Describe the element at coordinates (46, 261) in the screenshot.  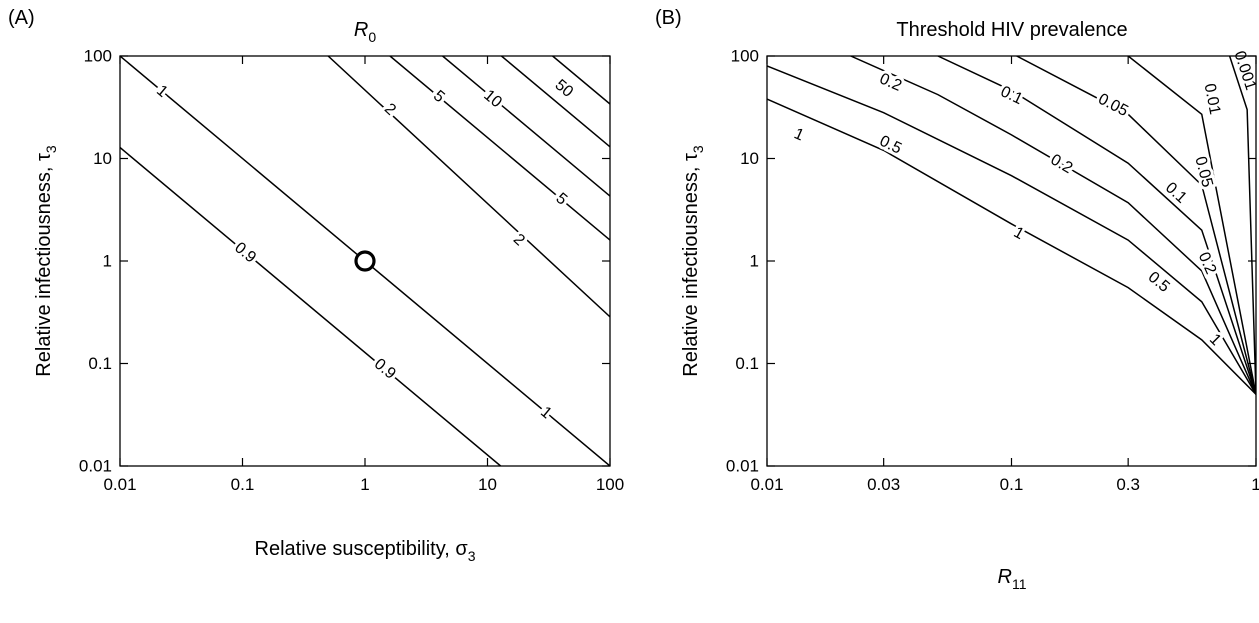
I see `panel-a-y-axis-title: Relative infectiousness, τ3` at that location.